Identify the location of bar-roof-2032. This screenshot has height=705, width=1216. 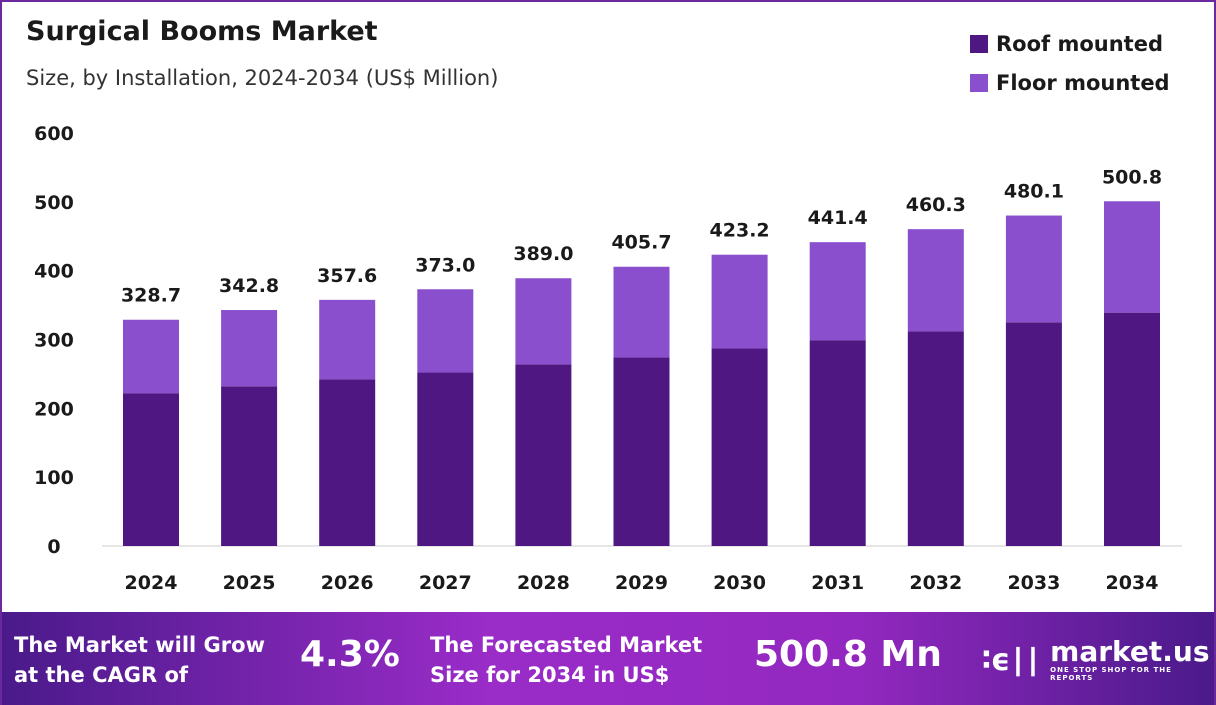
(935, 438).